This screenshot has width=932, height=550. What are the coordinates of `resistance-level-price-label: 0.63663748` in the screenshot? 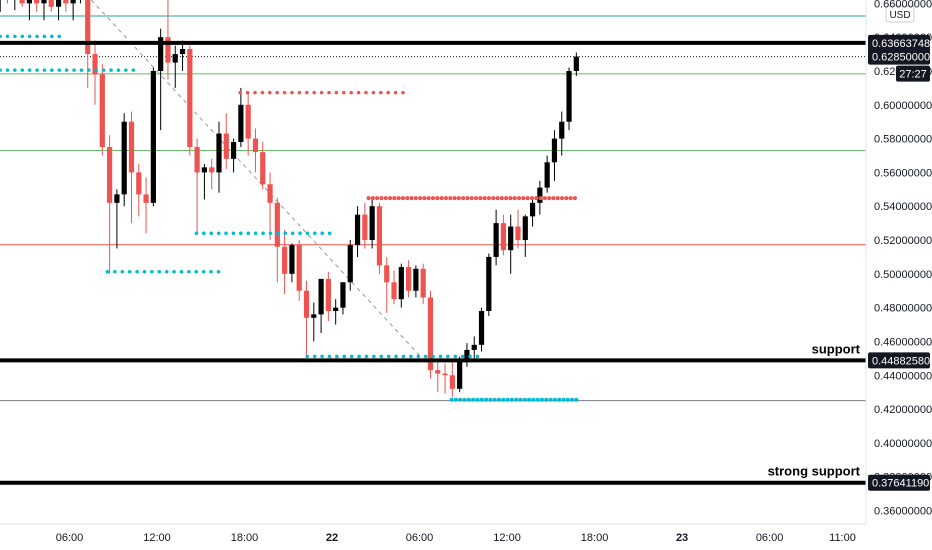 It's located at (901, 44).